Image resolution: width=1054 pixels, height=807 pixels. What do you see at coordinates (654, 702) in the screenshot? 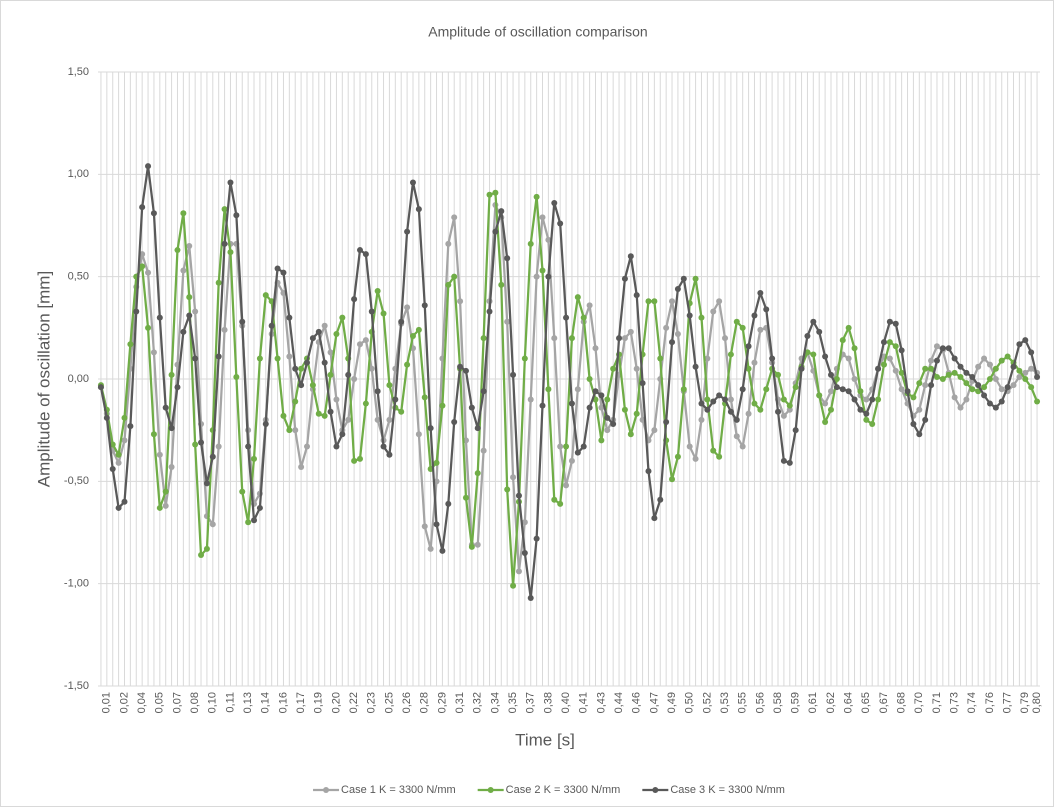
I see `x-tick-label: 0,47` at bounding box center [654, 702].